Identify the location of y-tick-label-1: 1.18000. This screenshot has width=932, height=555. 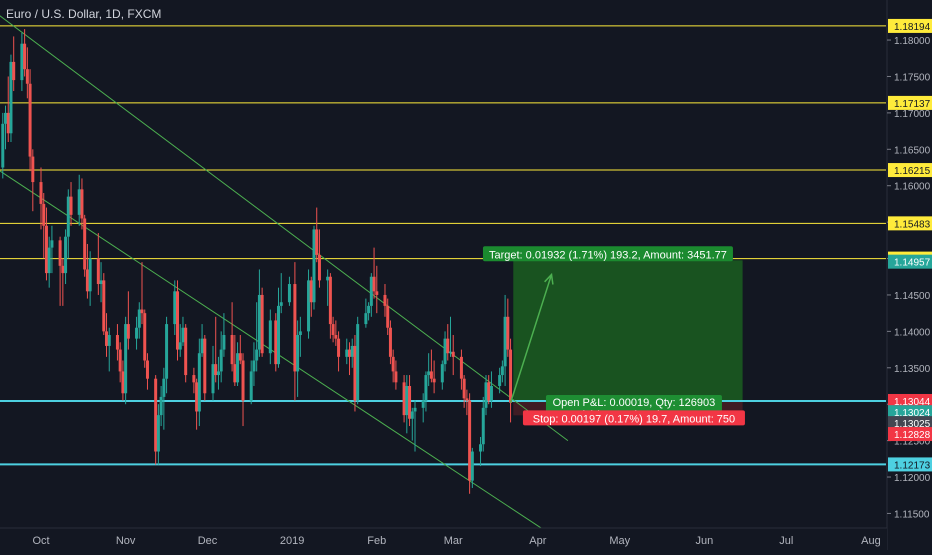
(912, 41).